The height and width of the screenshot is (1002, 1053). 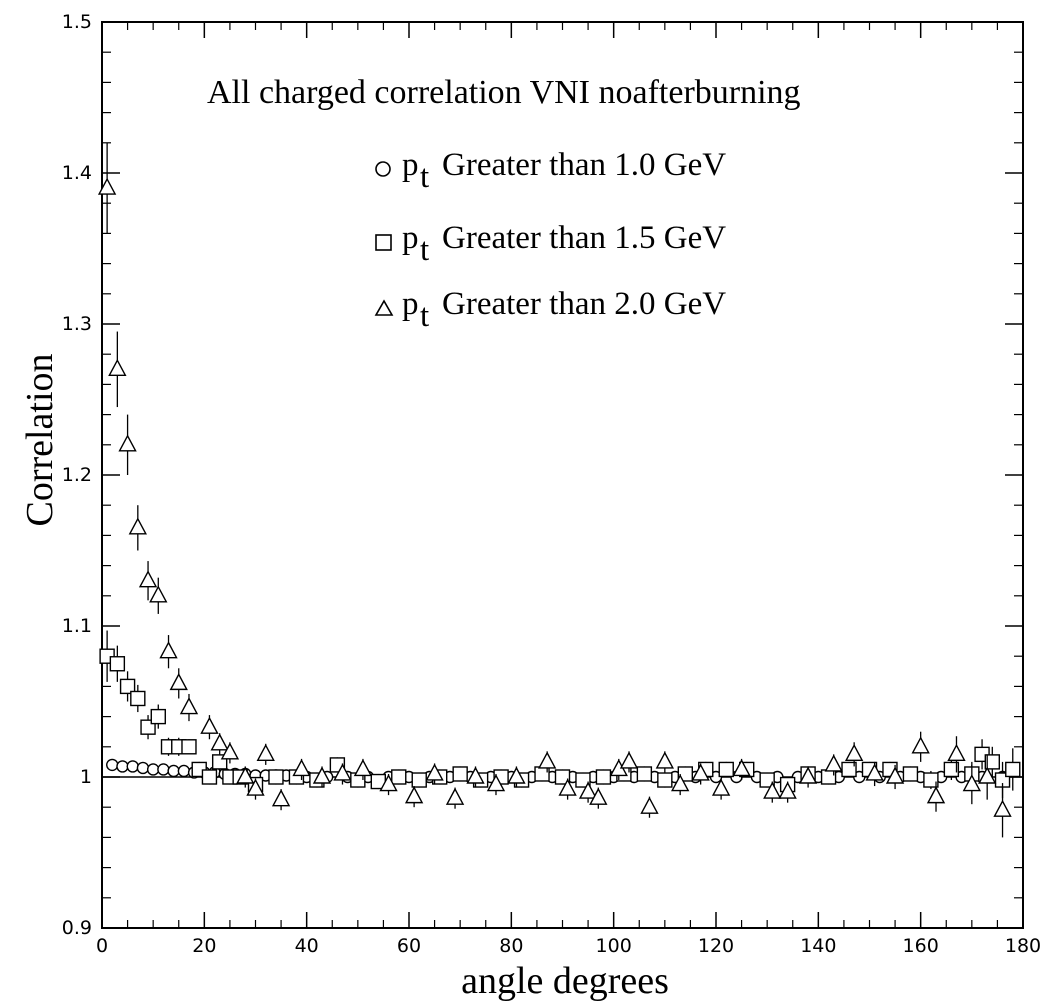 What do you see at coordinates (614, 946) in the screenshot?
I see `x-tick-label: 100` at bounding box center [614, 946].